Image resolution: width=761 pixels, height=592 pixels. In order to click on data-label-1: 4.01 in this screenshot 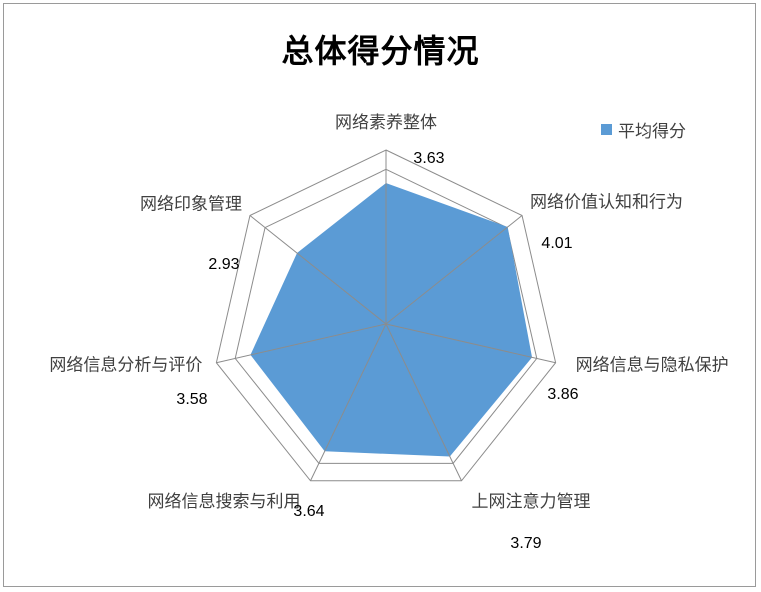, I will do `click(556, 243)`.